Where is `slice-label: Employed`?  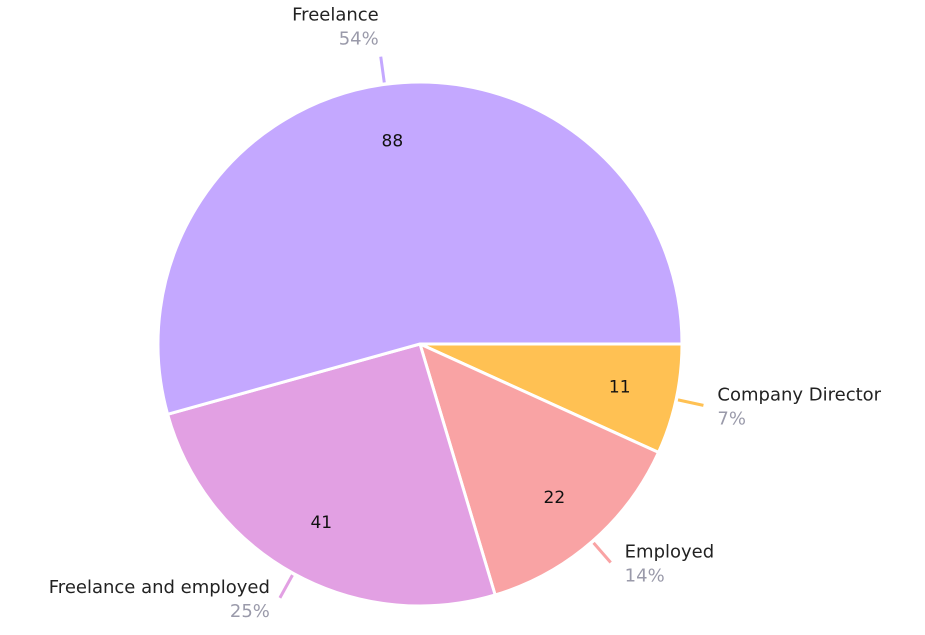
slice-label: Employed is located at coordinates (670, 551).